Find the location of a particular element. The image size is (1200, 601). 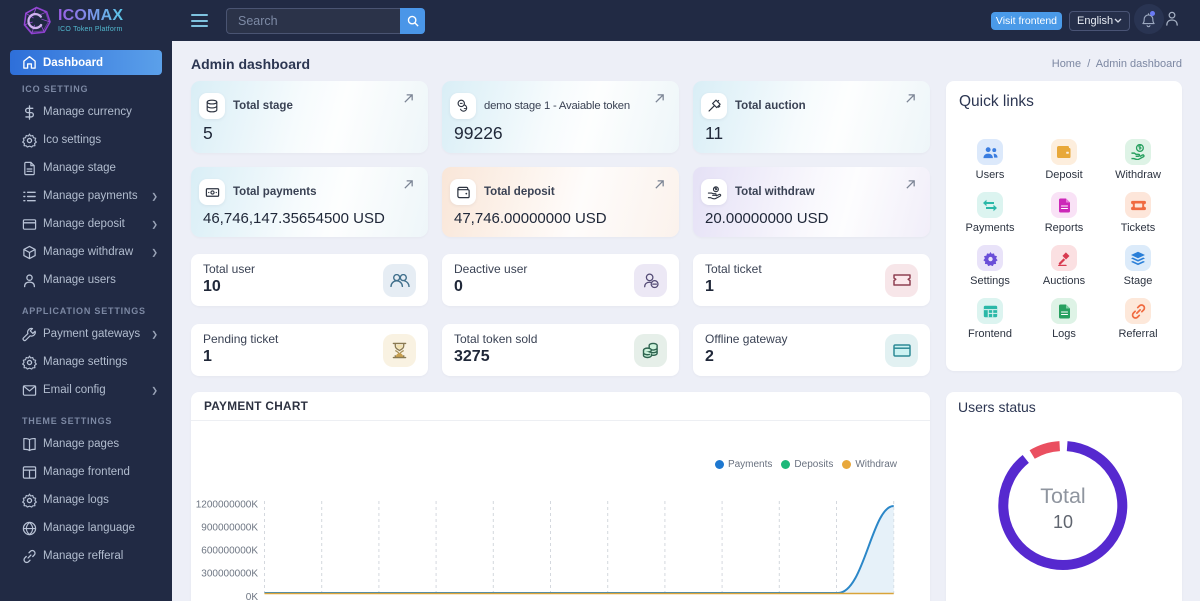

svg-text: 10 is located at coordinates (1063, 522).